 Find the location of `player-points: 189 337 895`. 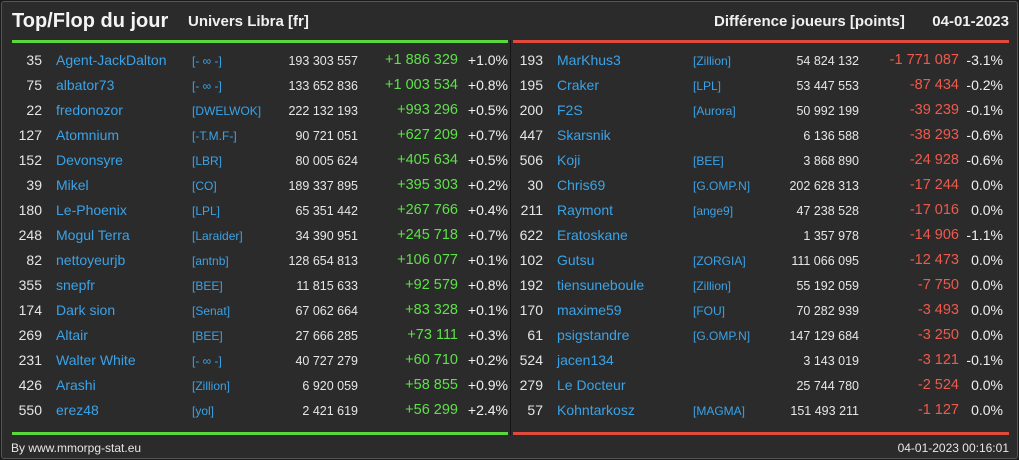

player-points: 189 337 895 is located at coordinates (323, 186).